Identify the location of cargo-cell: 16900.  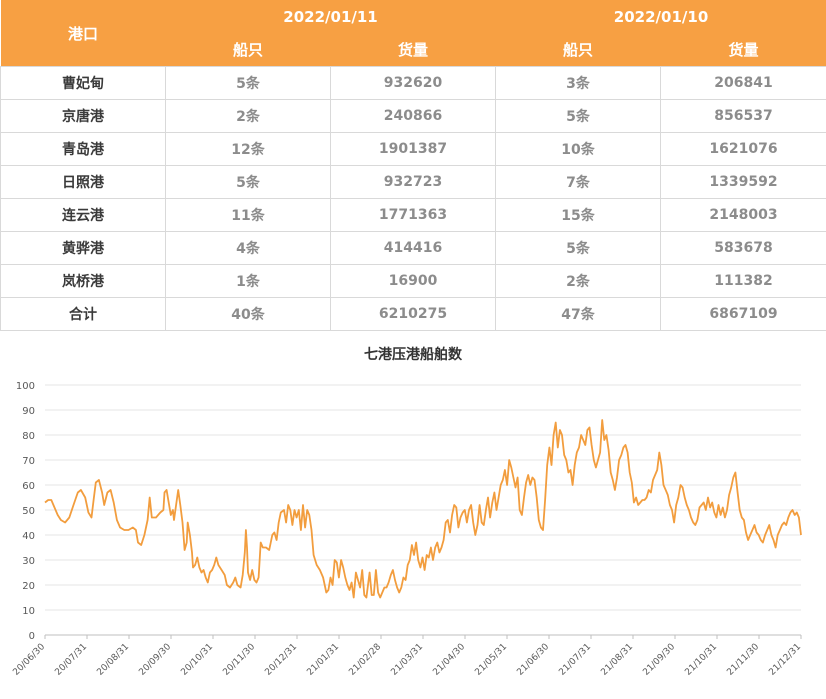
(413, 281).